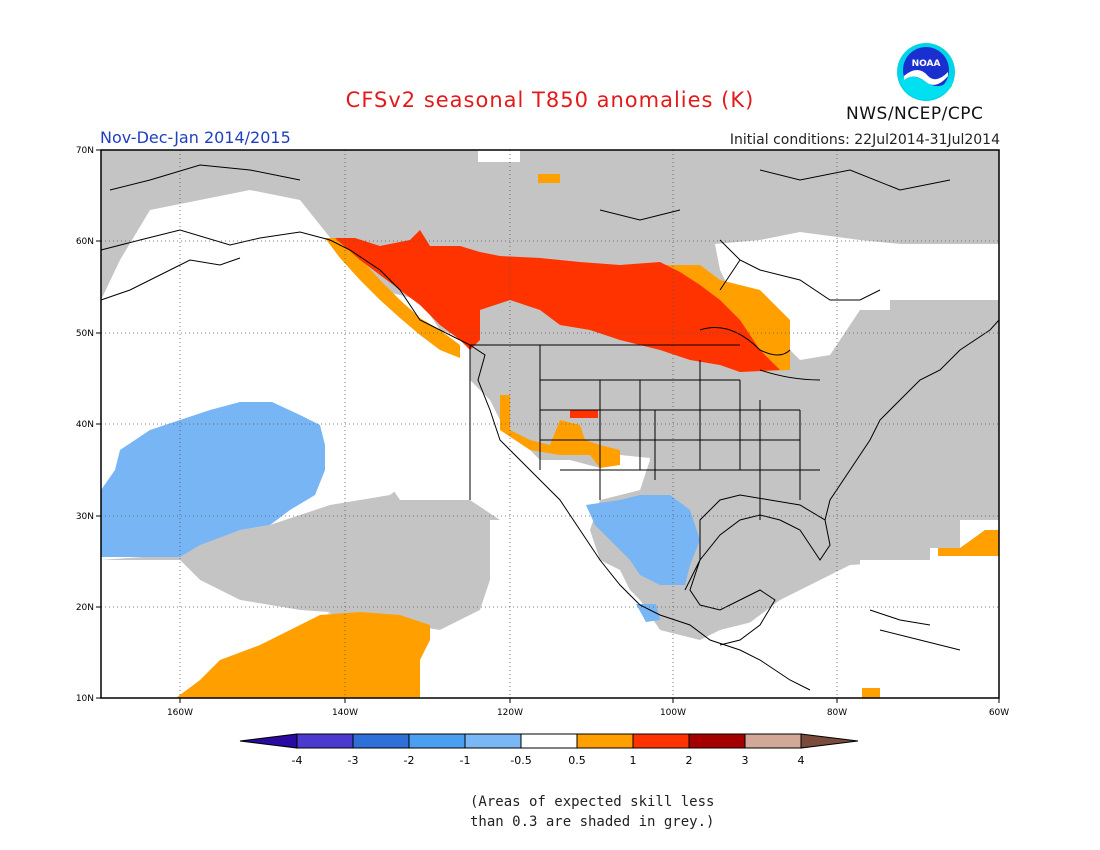  What do you see at coordinates (180, 713) in the screenshot?
I see `lon-label: 160W` at bounding box center [180, 713].